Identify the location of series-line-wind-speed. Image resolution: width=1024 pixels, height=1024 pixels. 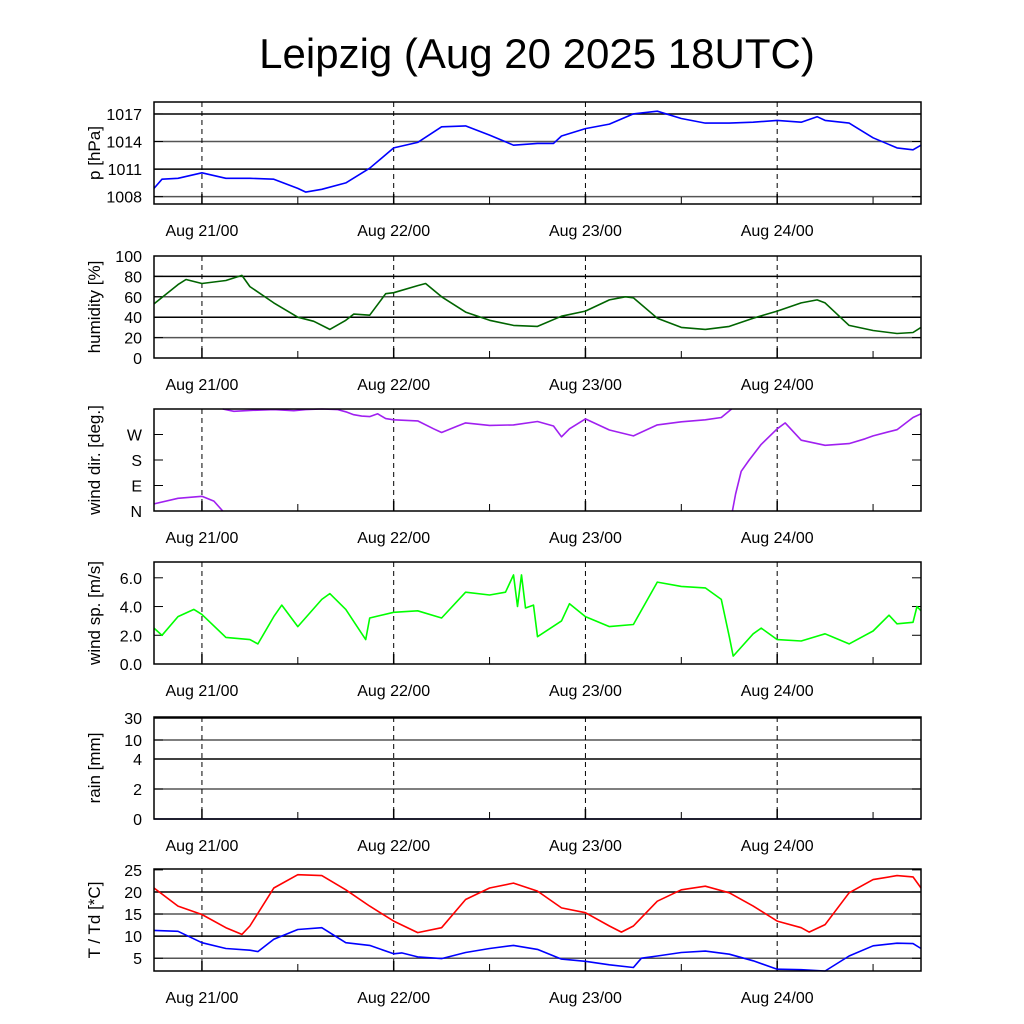
(537, 615).